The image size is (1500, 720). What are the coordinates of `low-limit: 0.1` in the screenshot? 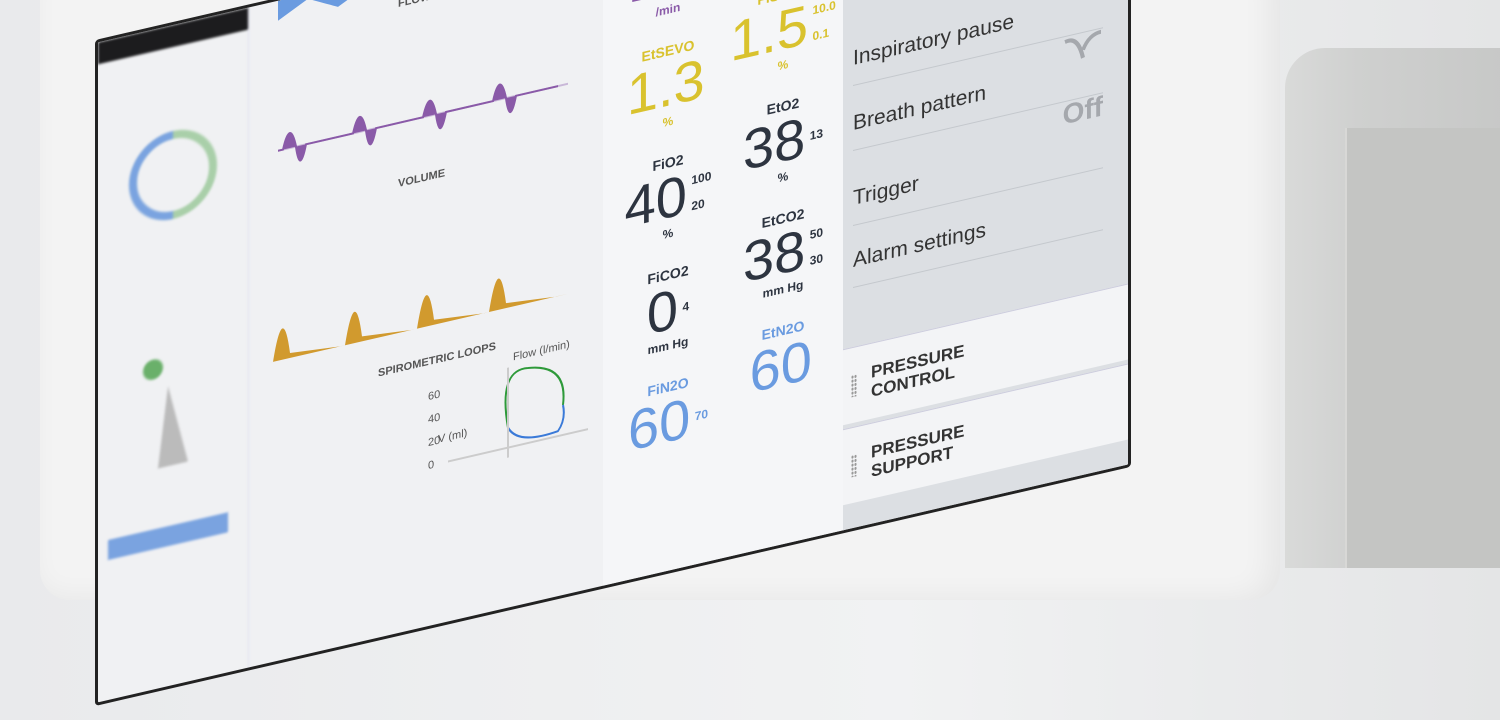 It's located at (821, 34).